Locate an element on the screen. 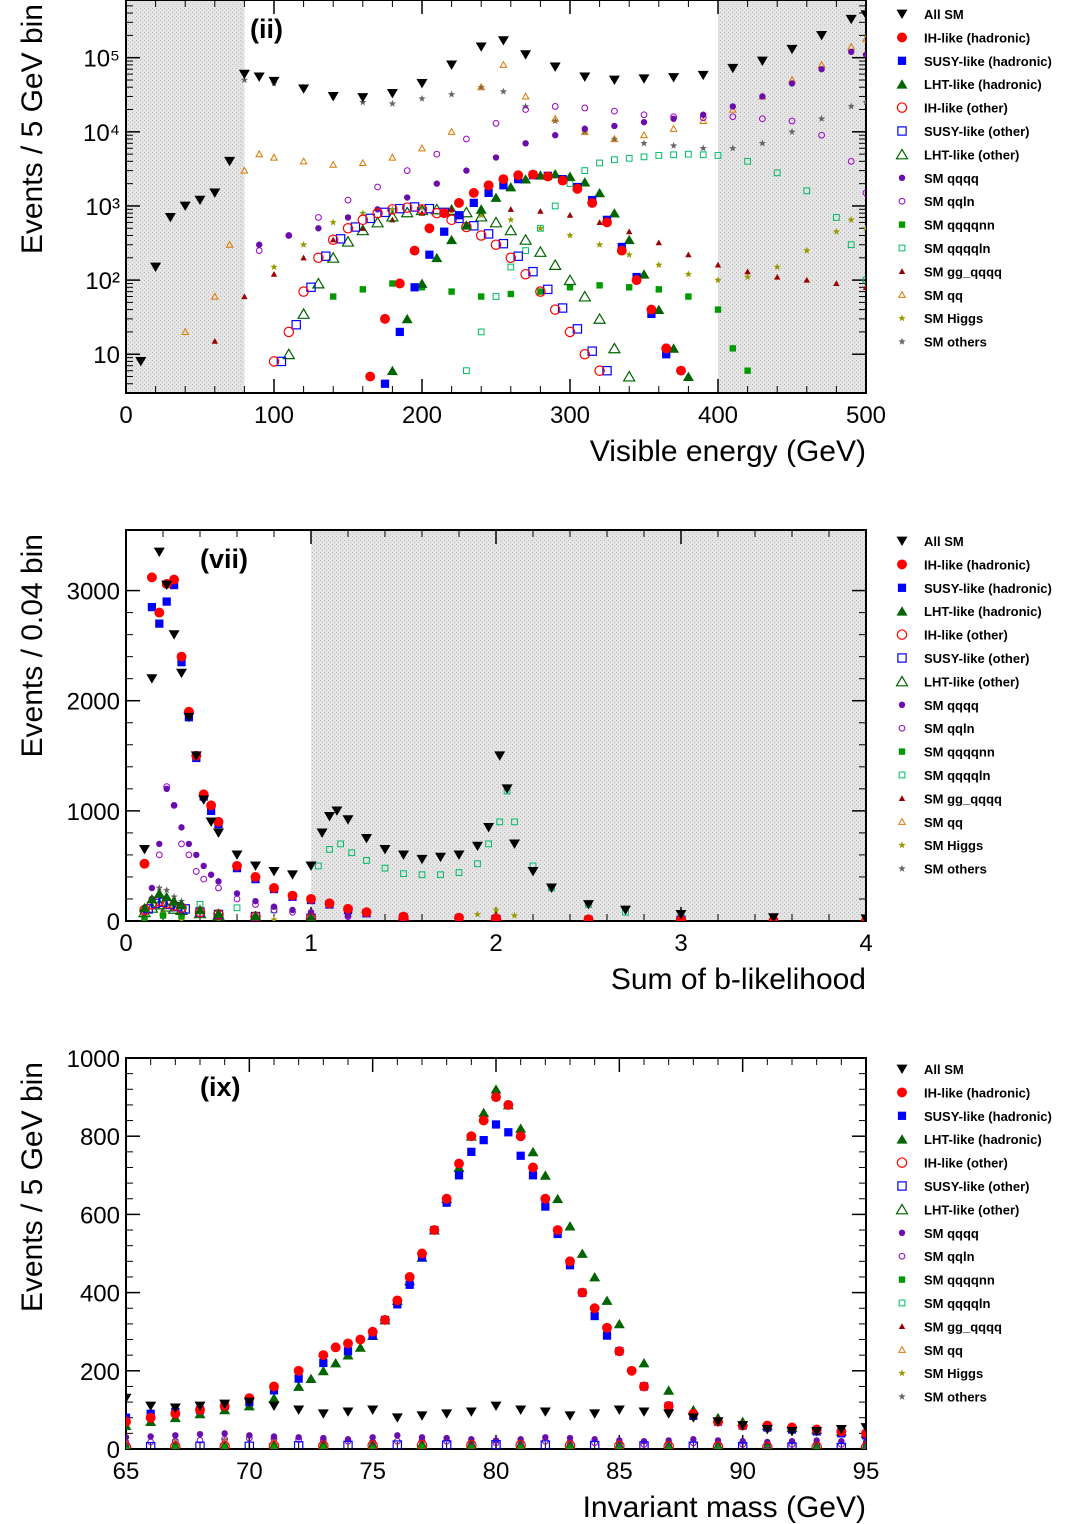 The image size is (1071, 1524). series-susy-like-other is located at coordinates (496, 1444).